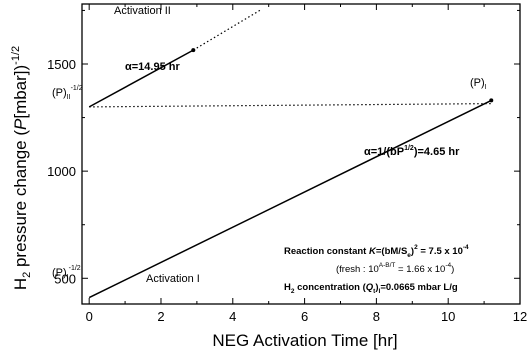 The image size is (530, 356). Describe the element at coordinates (65, 278) in the screenshot. I see `y-tick-label: 500` at that location.